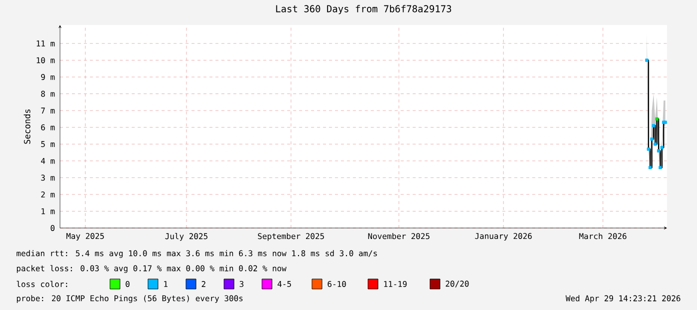 Image resolution: width=697 pixels, height=310 pixels. I want to click on y-axis-title: Seconds, so click(27, 126).